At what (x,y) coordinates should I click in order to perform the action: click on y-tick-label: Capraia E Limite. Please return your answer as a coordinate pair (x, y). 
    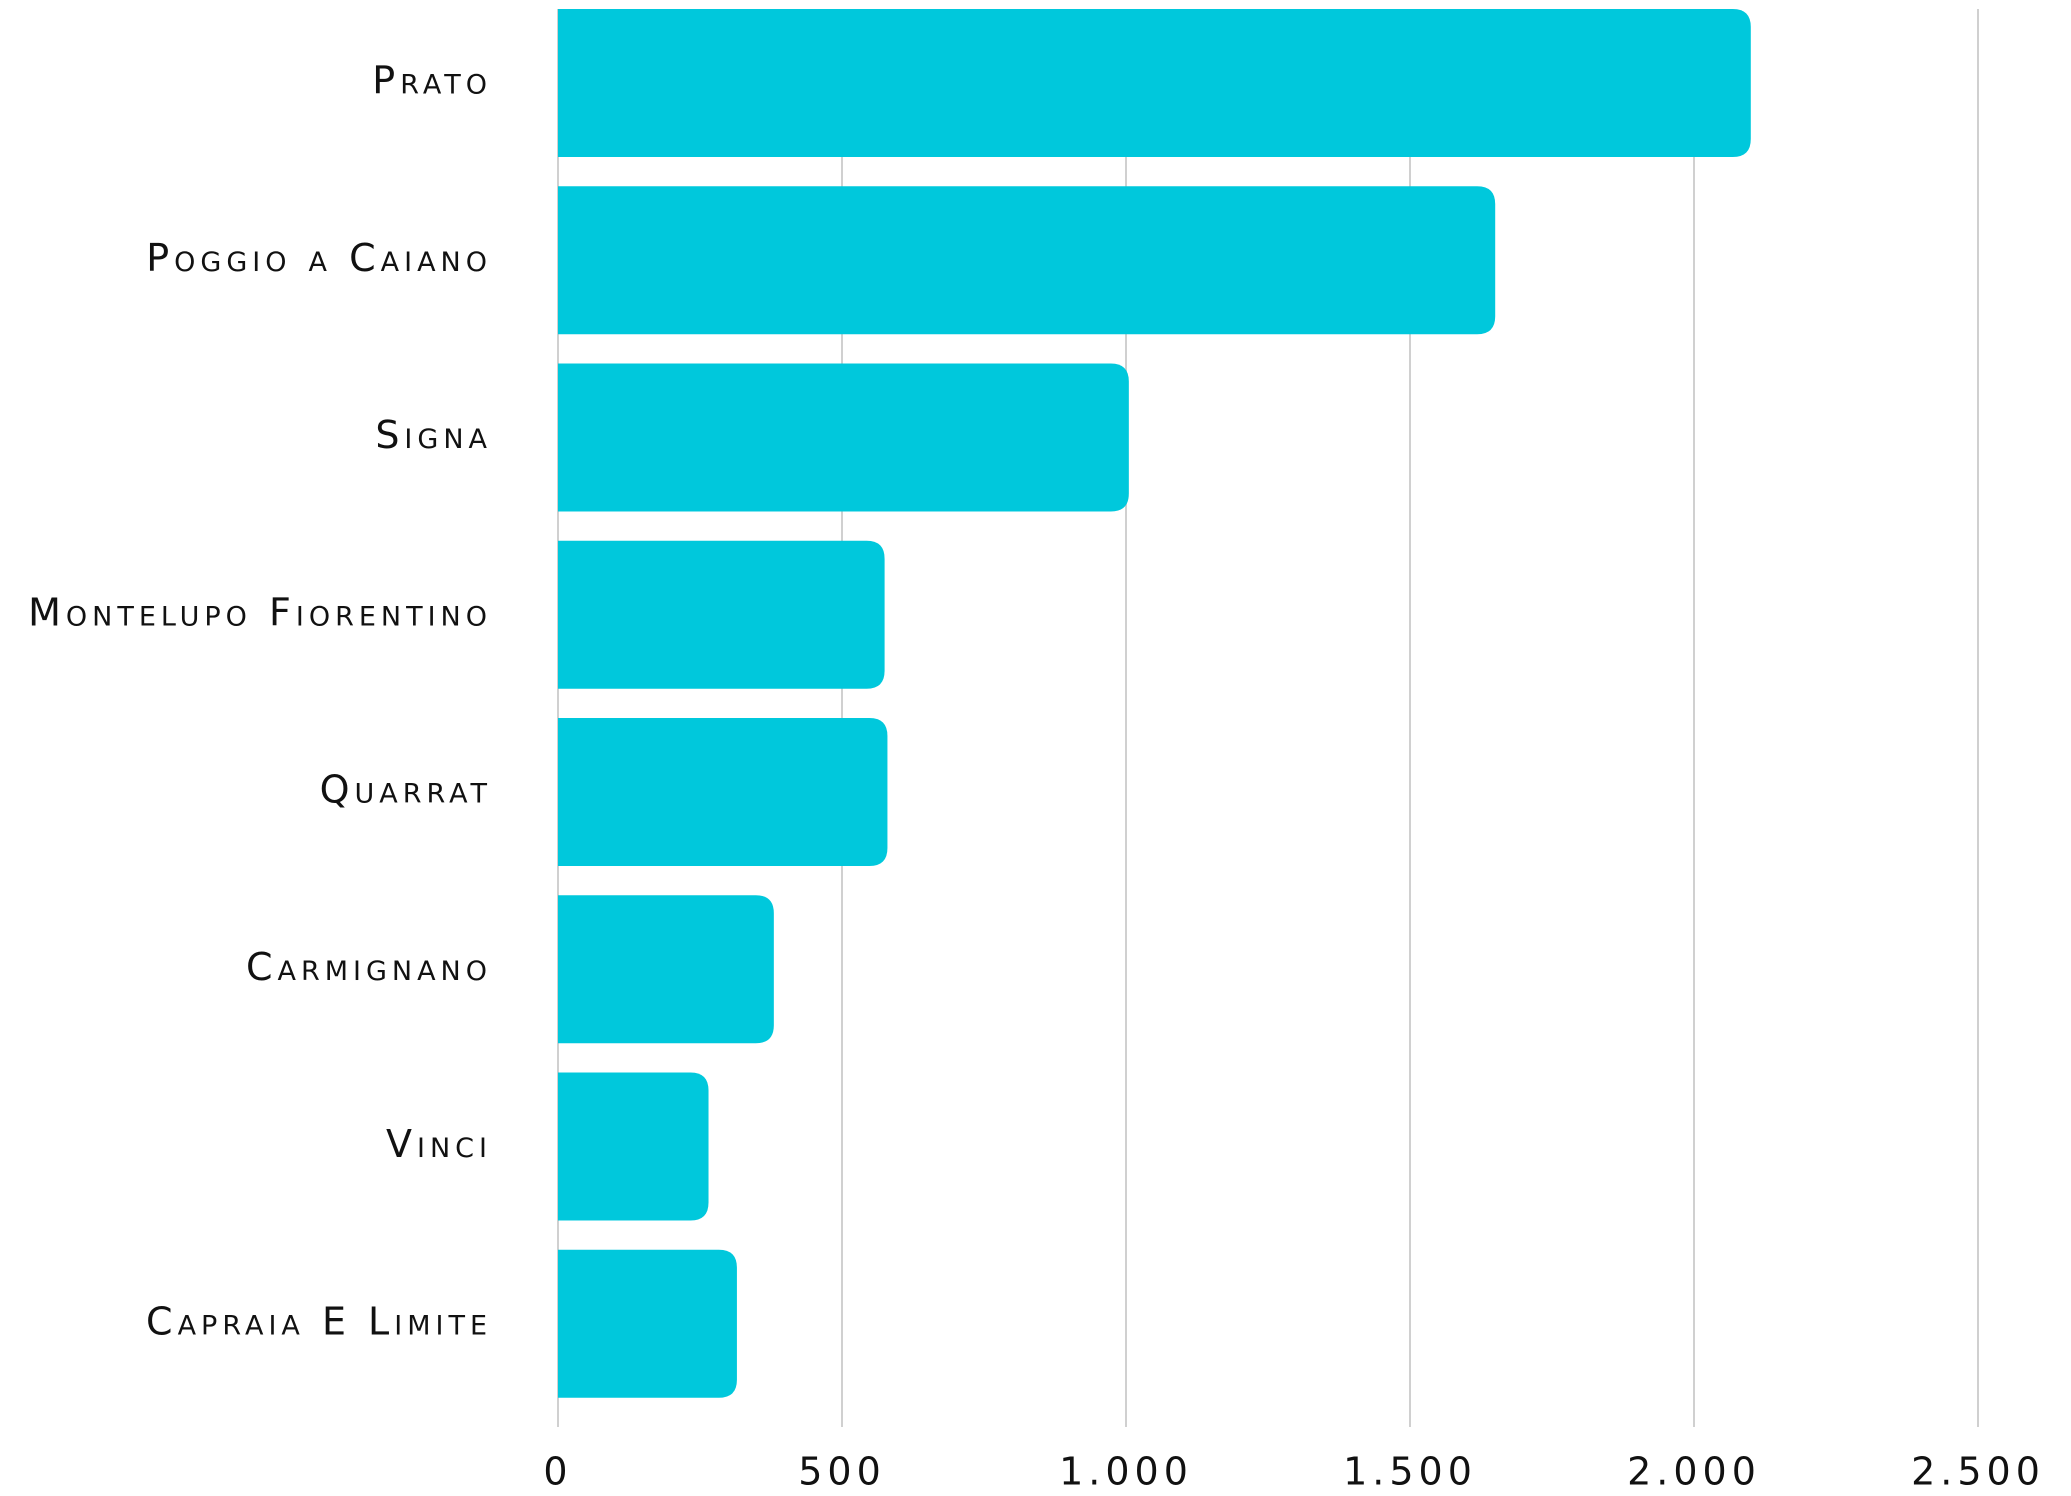
    Looking at the image, I should click on (319, 1321).